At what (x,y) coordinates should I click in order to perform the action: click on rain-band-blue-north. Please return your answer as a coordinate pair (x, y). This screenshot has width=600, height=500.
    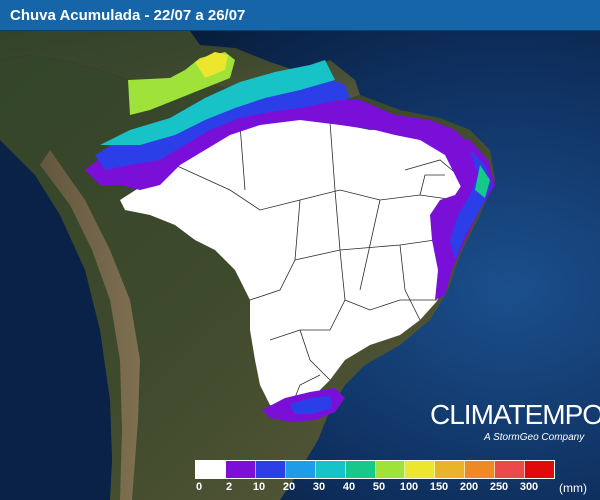
    Looking at the image, I should click on (222, 122).